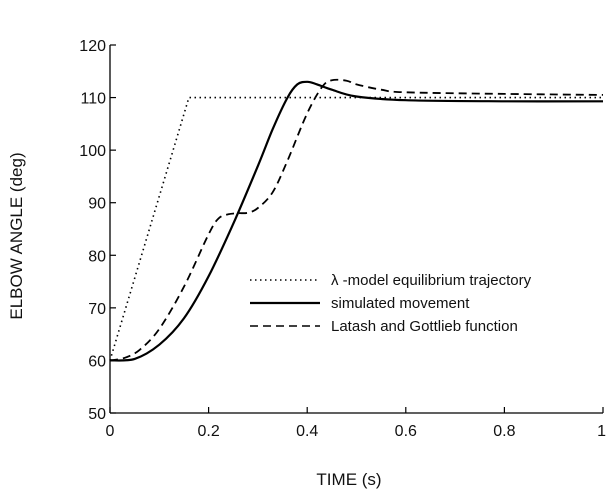 This screenshot has height=497, width=608. I want to click on y-tick-label: 120, so click(92, 46).